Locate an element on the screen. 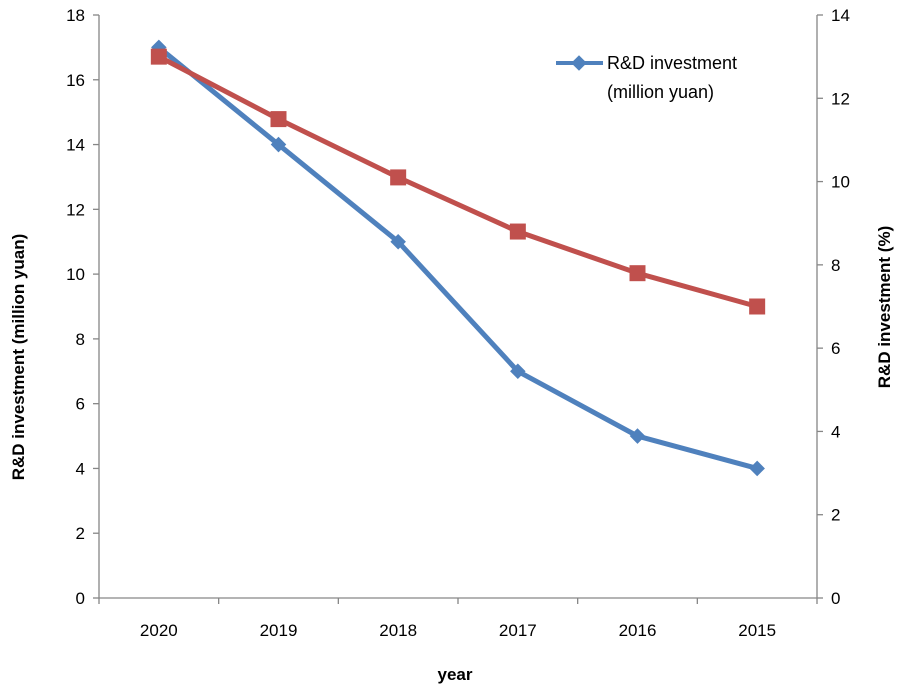 This screenshot has width=898, height=689. right-tick-label: 10 is located at coordinates (840, 182).